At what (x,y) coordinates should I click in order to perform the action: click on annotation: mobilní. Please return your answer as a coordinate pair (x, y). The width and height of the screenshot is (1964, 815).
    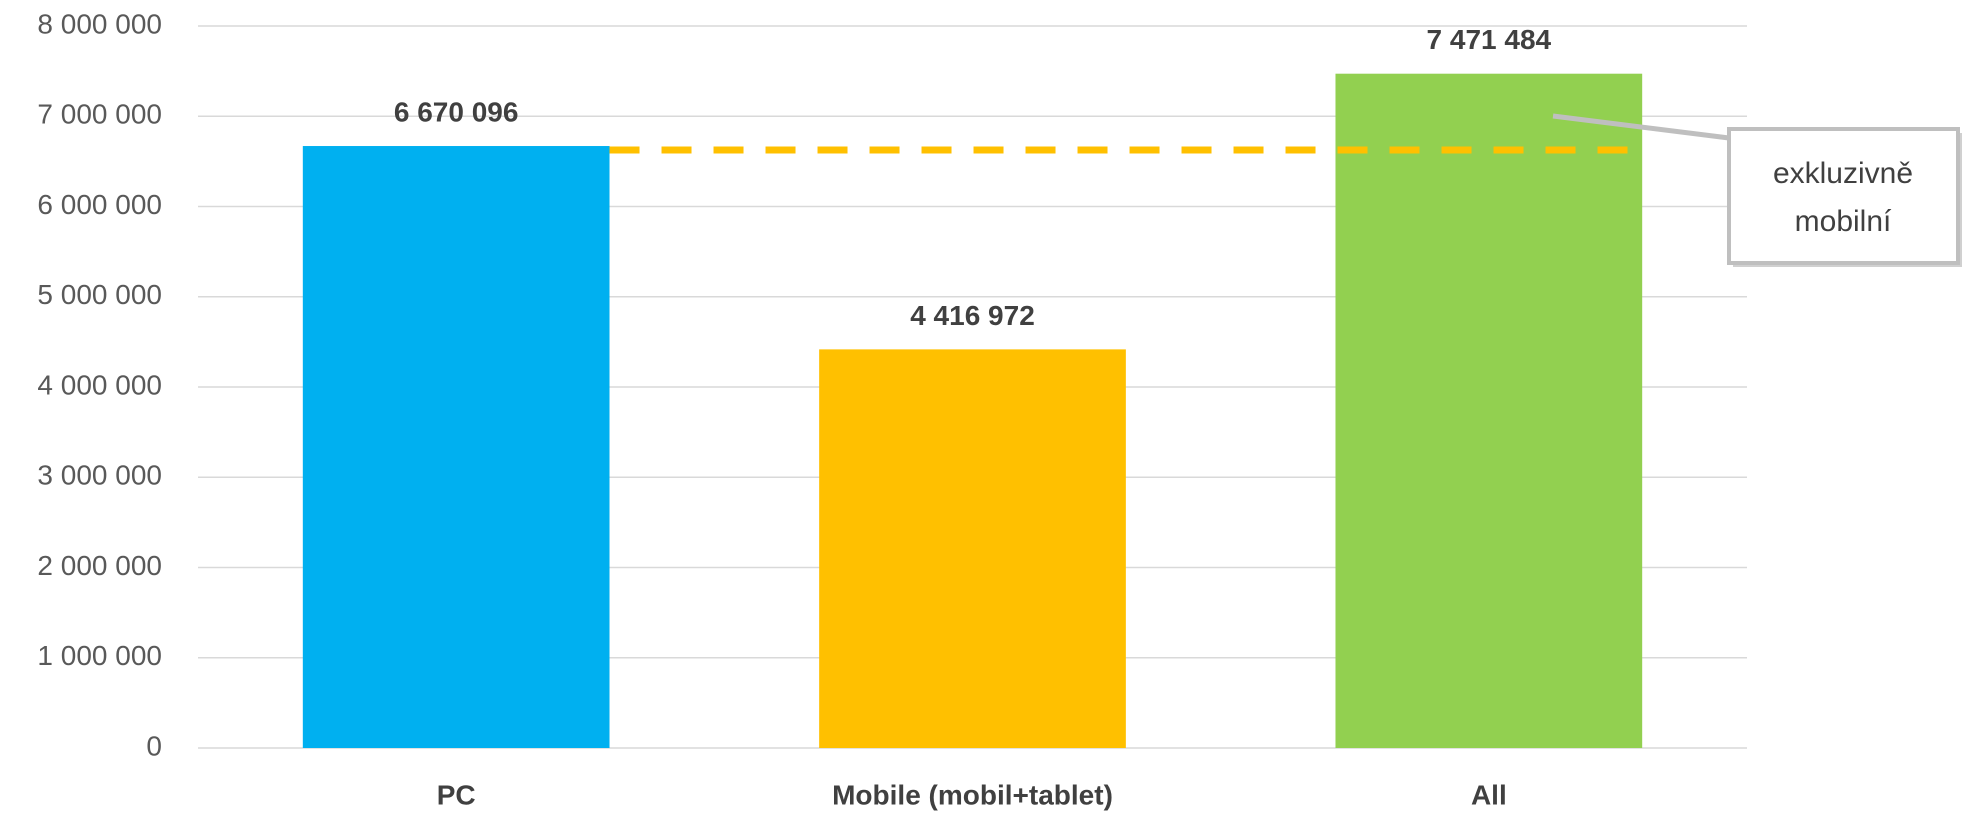
    Looking at the image, I should click on (1843, 221).